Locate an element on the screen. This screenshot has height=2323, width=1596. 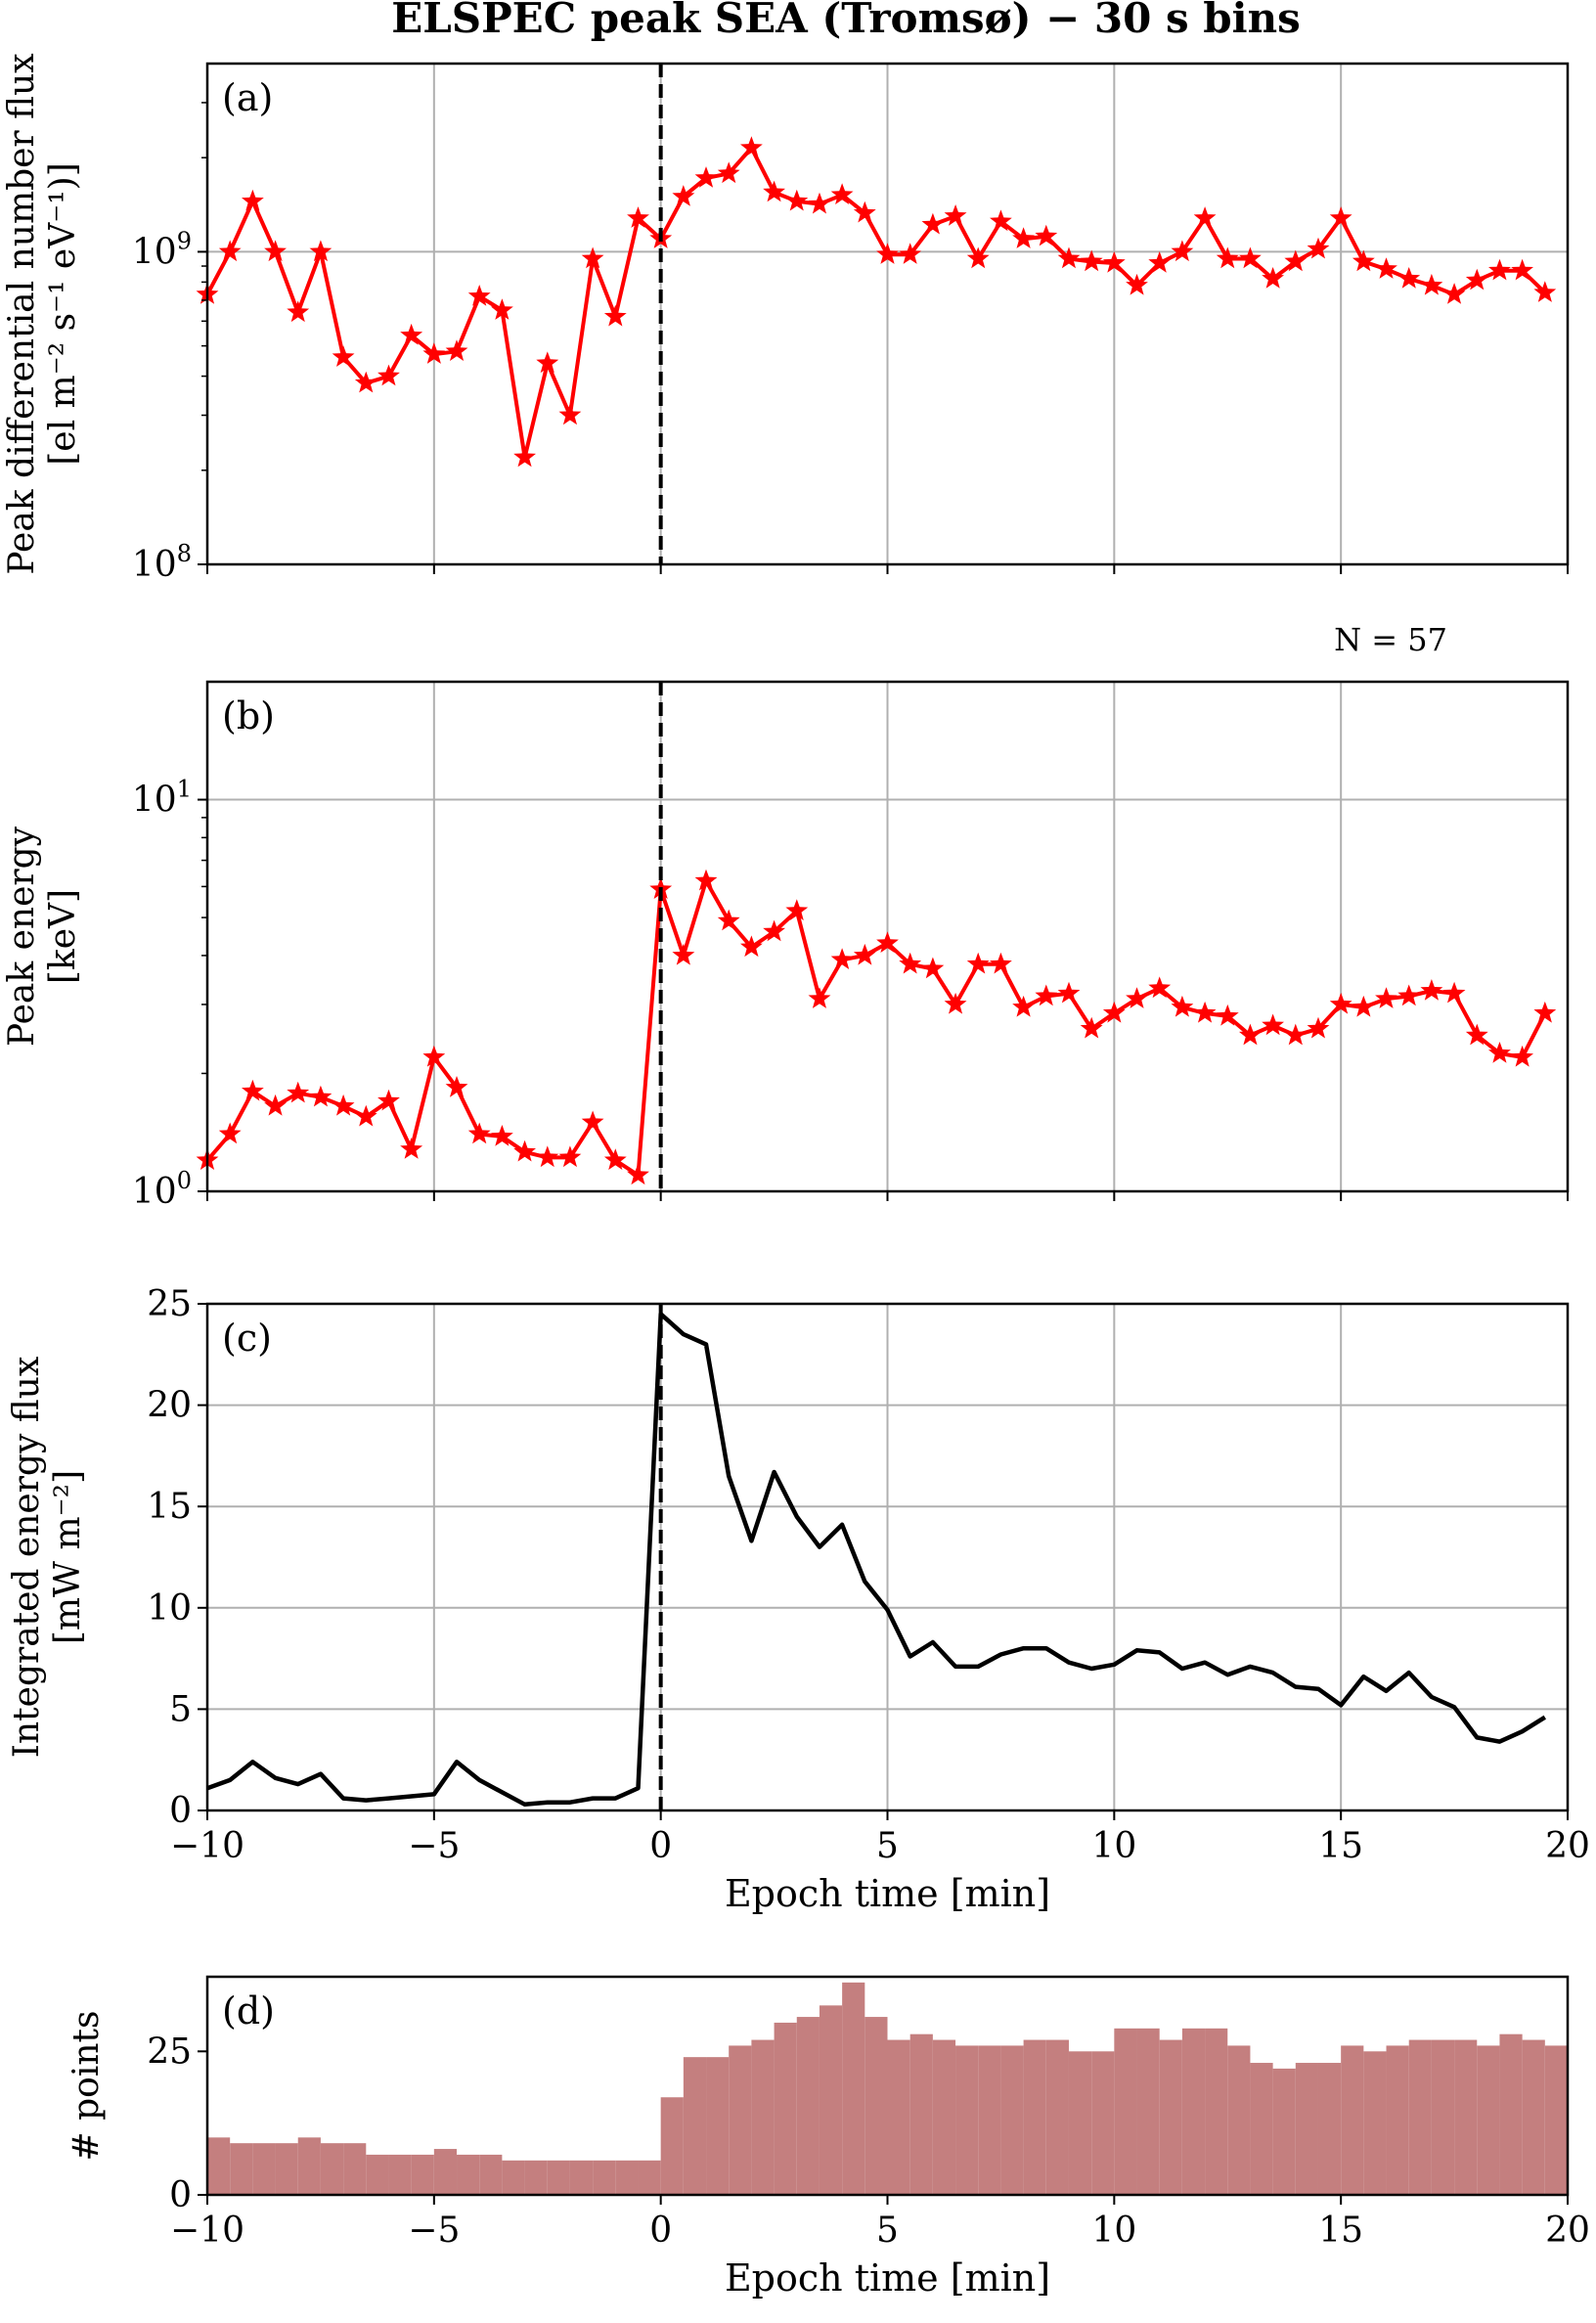
y-tick-label: 101 is located at coordinates (162, 798).